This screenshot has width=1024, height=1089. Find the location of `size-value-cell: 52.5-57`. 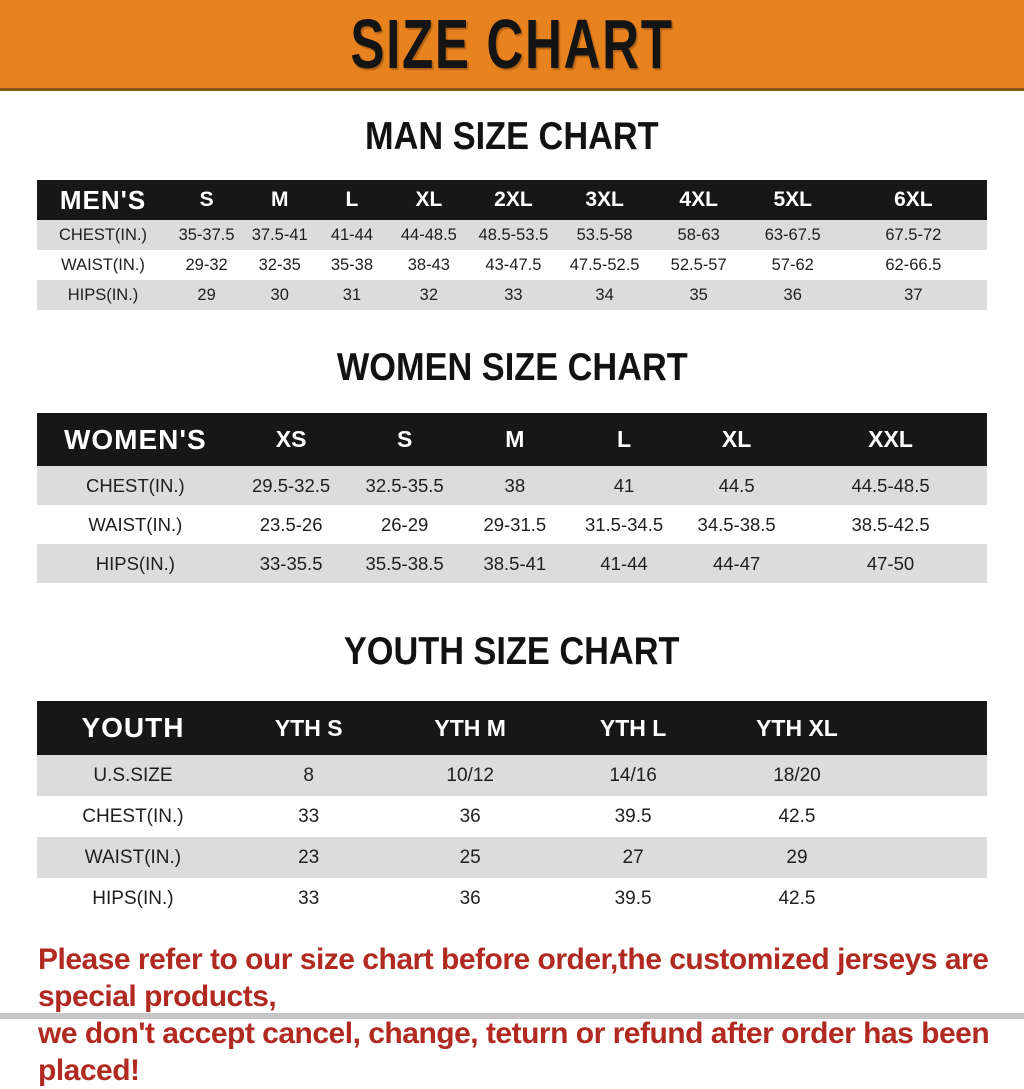

size-value-cell: 52.5-57 is located at coordinates (698, 264).